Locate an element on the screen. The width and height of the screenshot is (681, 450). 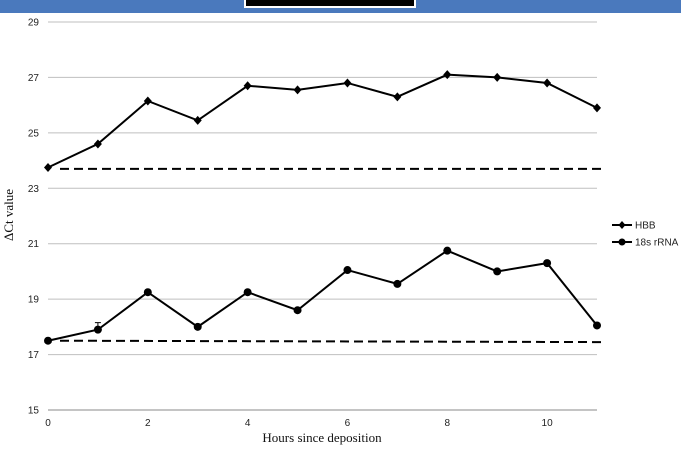
x-tick-label: 6 is located at coordinates (348, 423).